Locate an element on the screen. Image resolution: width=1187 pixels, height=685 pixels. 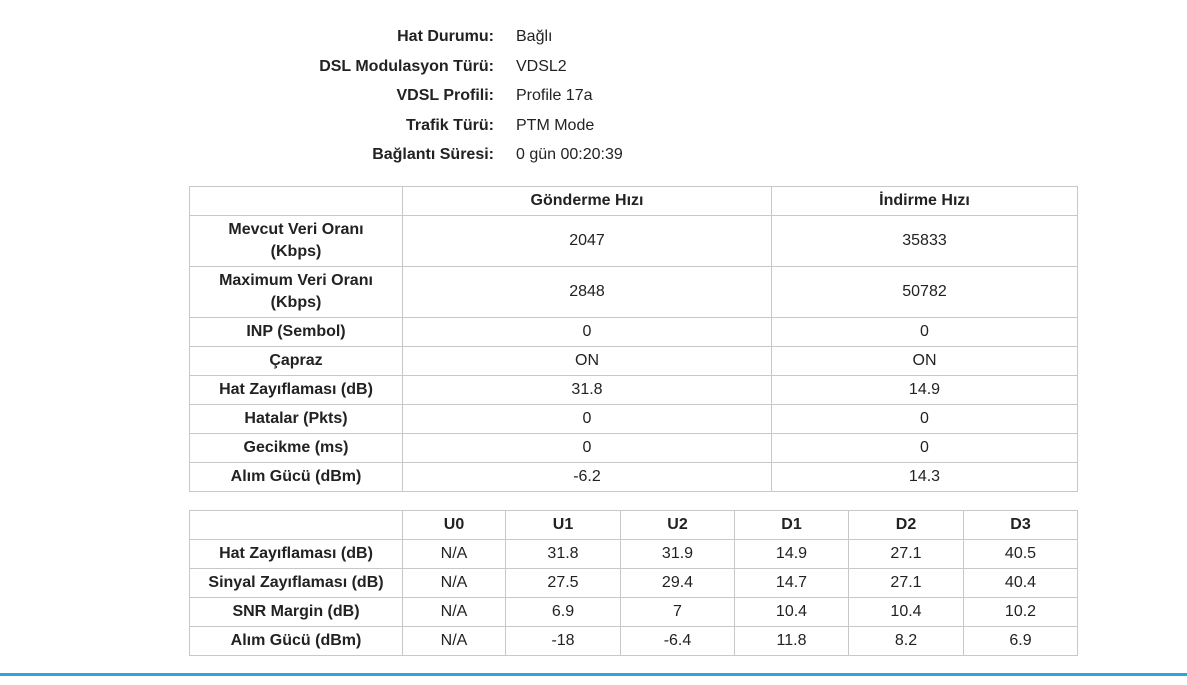
table-row: SNR Margin (dB) N/A 6.9 7 10.4 10.4 10.2 is located at coordinates (633, 612).